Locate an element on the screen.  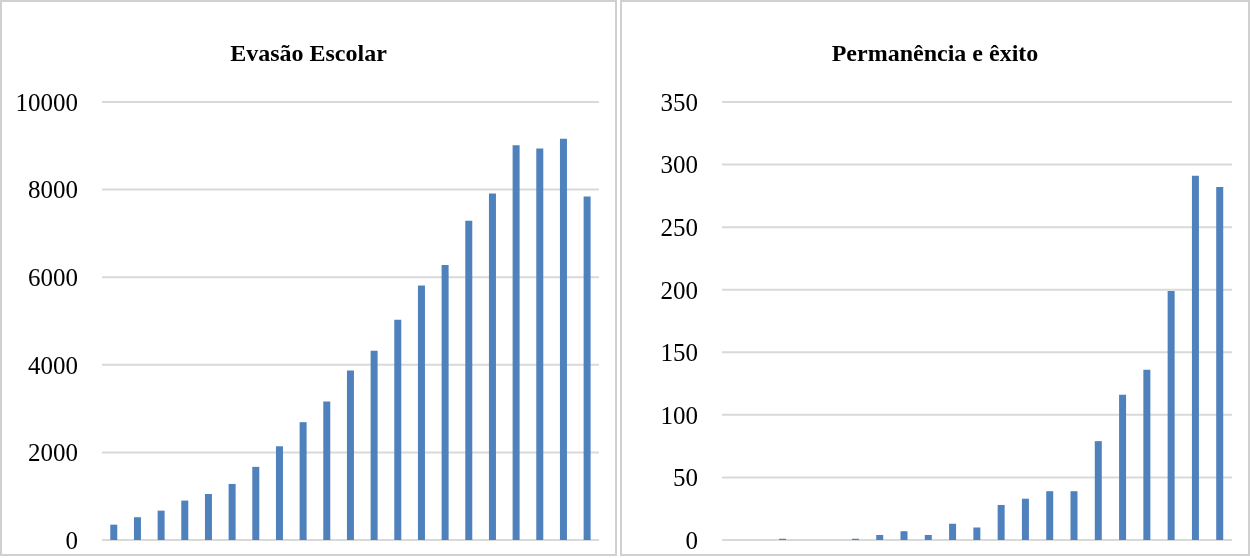
chart-title: Permanência e êxito is located at coordinates (935, 53).